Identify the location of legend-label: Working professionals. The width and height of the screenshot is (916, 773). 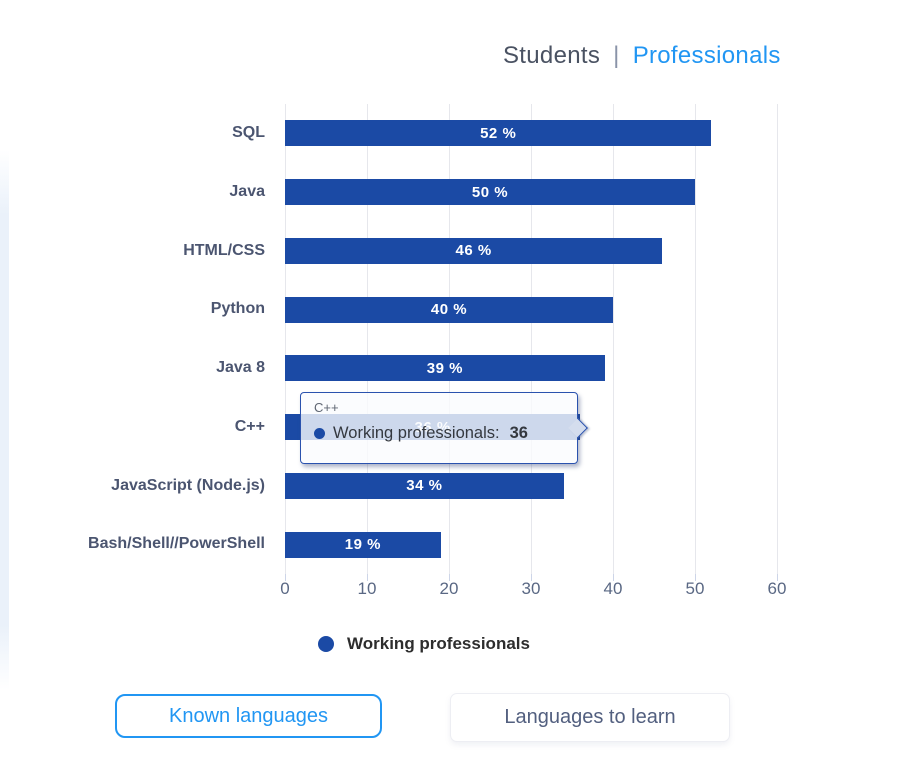
(438, 643).